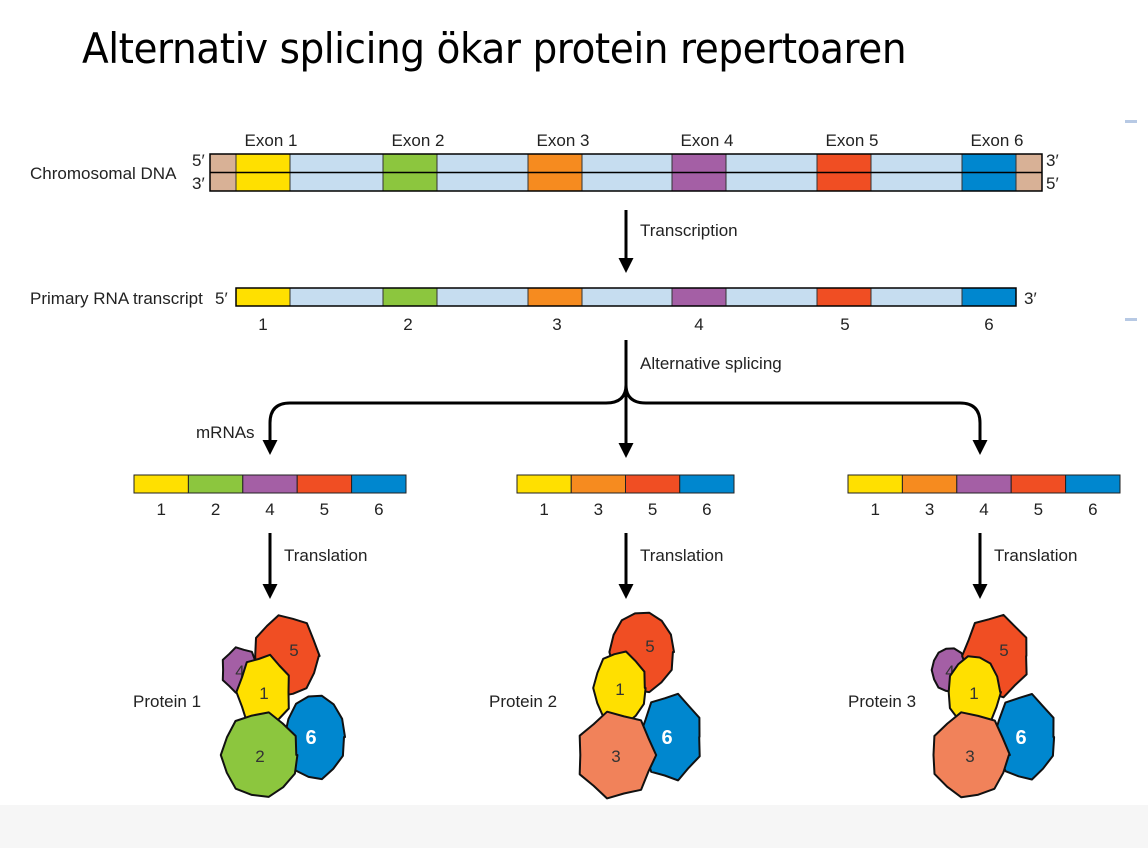 This screenshot has height=848, width=1148. What do you see at coordinates (699, 297) in the screenshot?
I see `rna-exon-4-segment` at bounding box center [699, 297].